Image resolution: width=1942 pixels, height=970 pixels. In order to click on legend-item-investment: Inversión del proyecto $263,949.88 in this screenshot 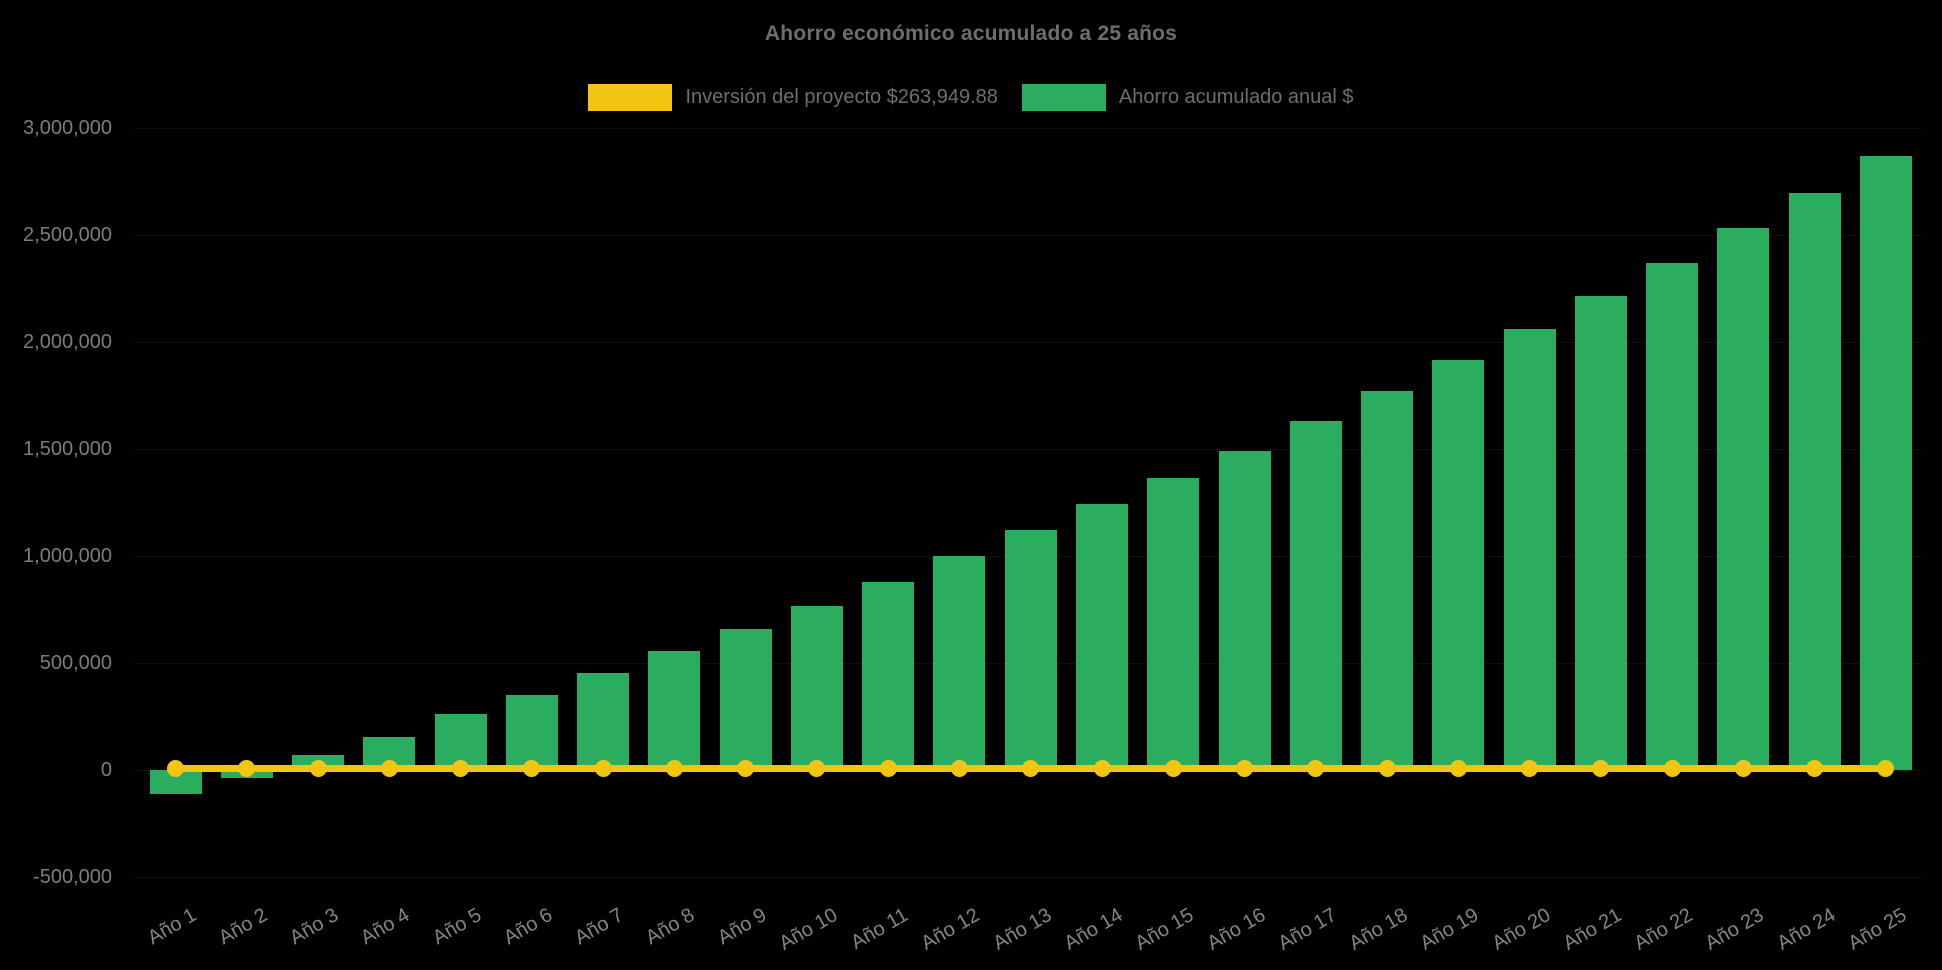, I will do `click(793, 97)`.